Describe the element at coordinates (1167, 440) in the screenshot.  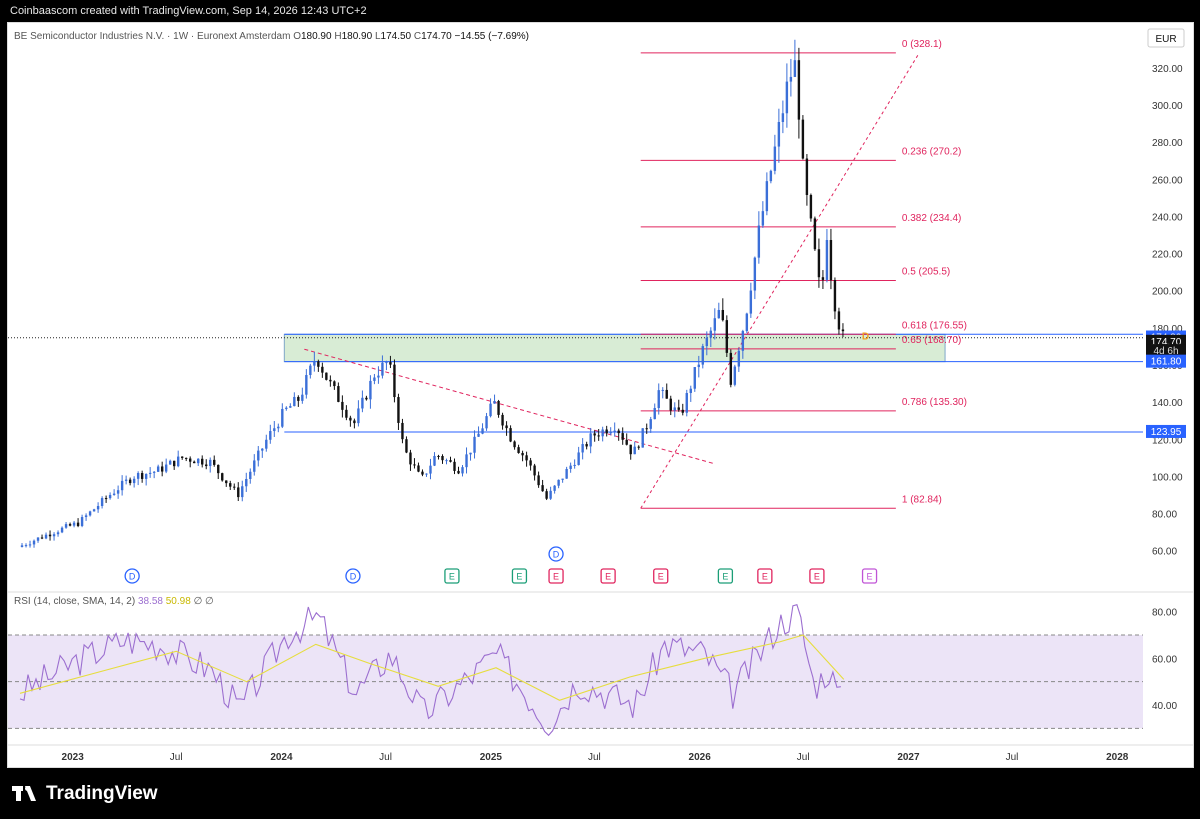
I see `y-tick-label: 120.00` at that location.